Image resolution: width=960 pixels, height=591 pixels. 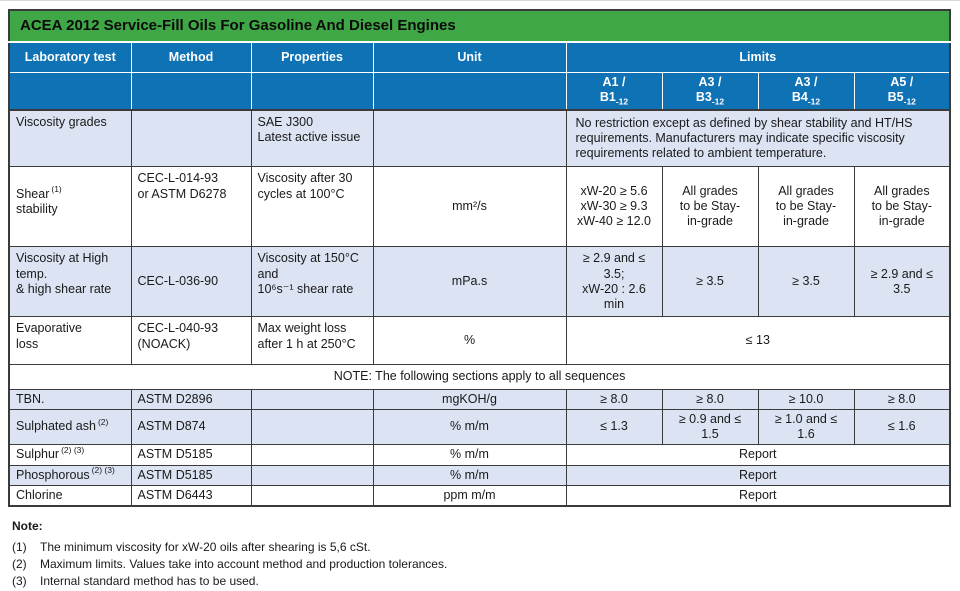 I want to click on tbn-limit-a5b5: ≥ 8.0, so click(x=902, y=399).